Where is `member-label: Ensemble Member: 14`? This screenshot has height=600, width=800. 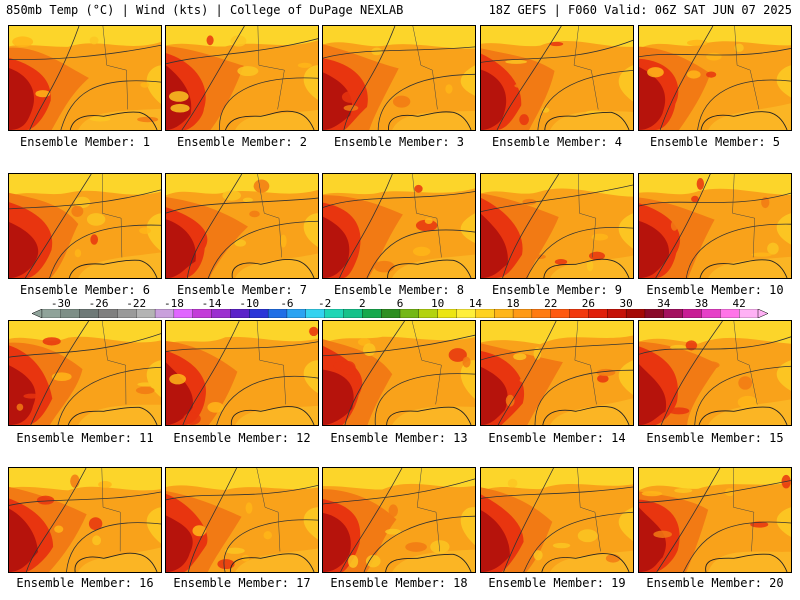 member-label: Ensemble Member: 14 is located at coordinates (557, 438).